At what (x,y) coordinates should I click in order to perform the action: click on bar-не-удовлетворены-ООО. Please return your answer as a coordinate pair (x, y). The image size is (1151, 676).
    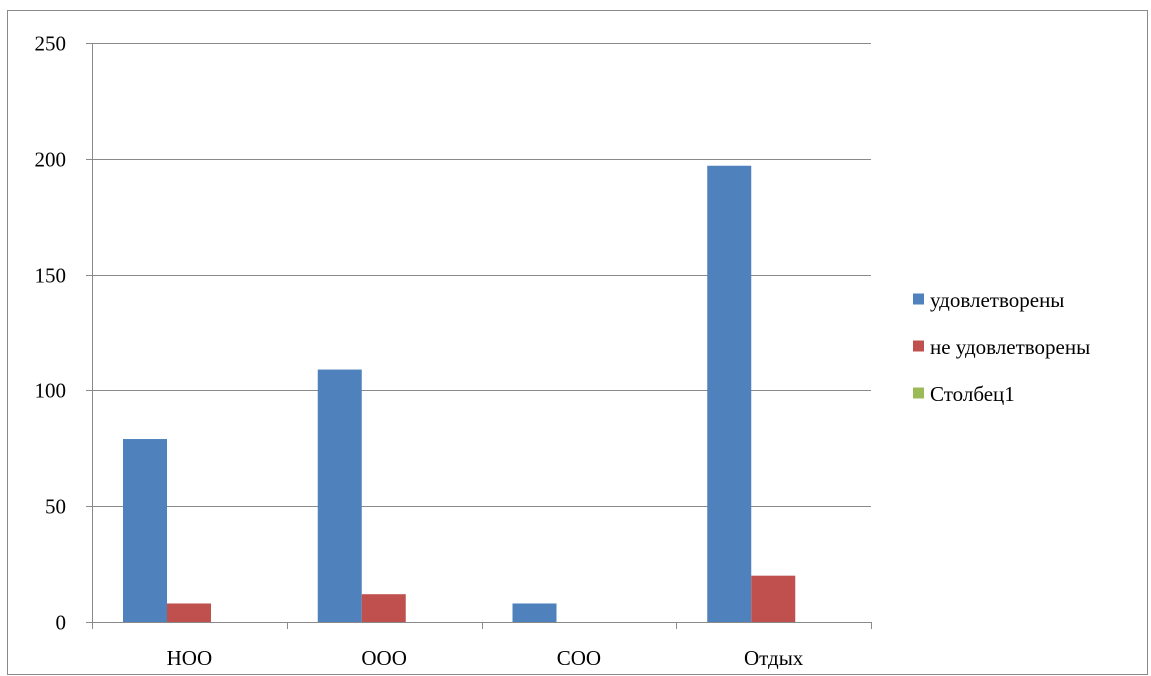
    Looking at the image, I should click on (383, 608).